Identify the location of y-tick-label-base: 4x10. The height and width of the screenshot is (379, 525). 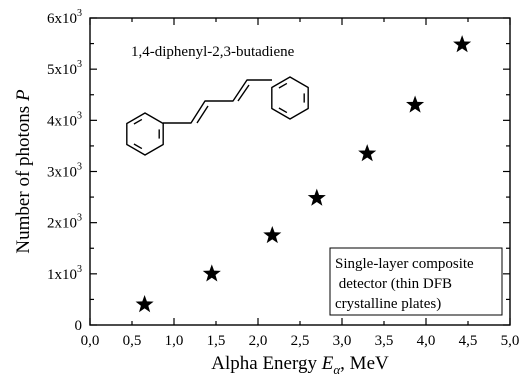
(62, 121).